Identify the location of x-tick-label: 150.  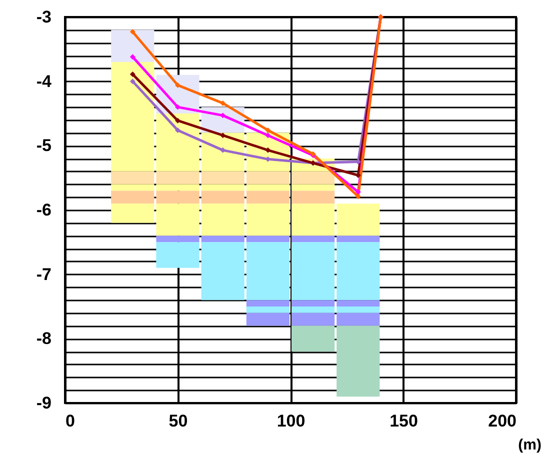
(404, 421).